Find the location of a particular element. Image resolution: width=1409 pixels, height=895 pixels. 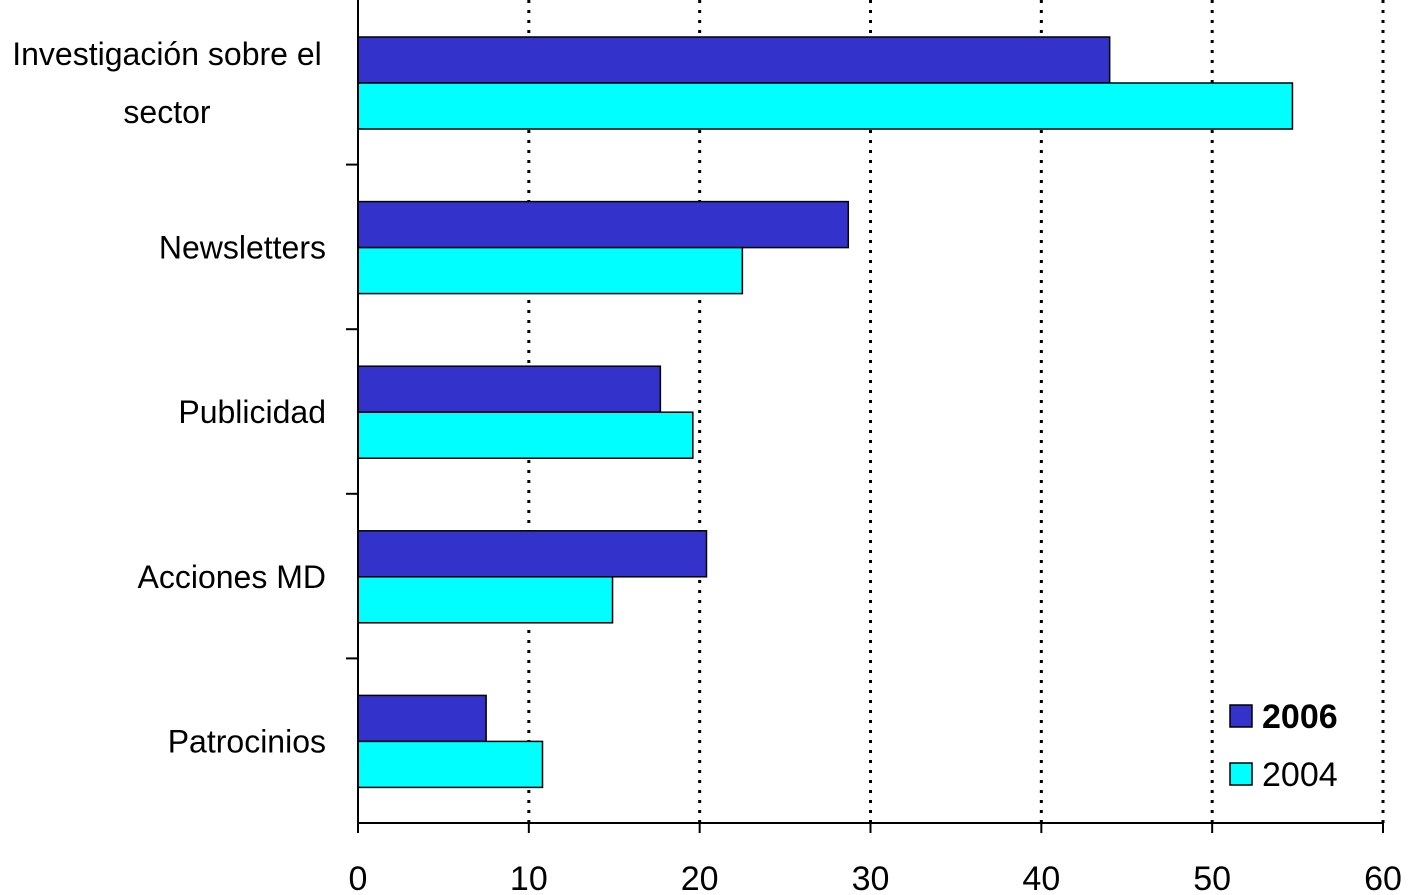

x-tick-label: 10 is located at coordinates (529, 877).